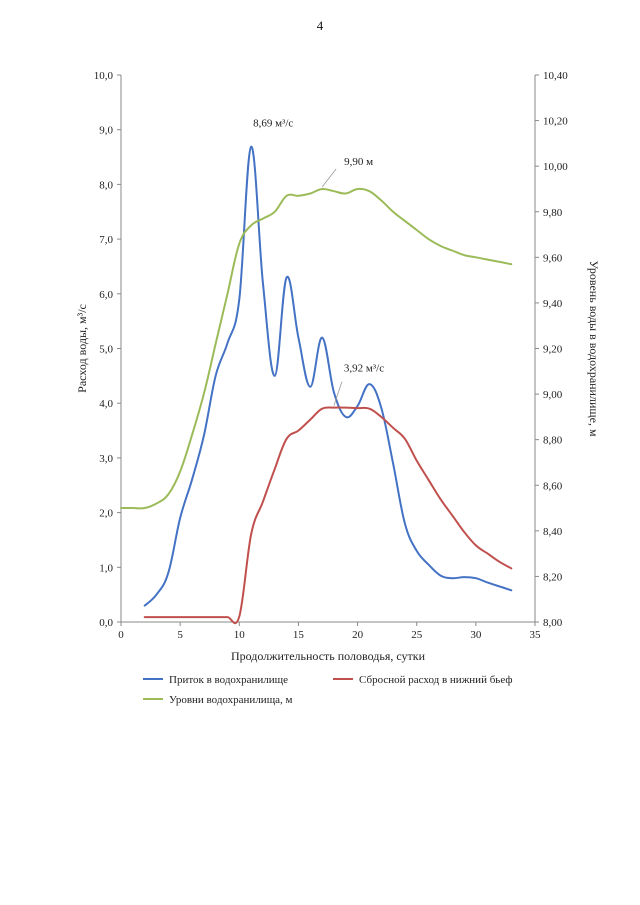 The width and height of the screenshot is (640, 905). I want to click on y2-axis-title: Уровень воды в водохранилище, м, so click(594, 348).